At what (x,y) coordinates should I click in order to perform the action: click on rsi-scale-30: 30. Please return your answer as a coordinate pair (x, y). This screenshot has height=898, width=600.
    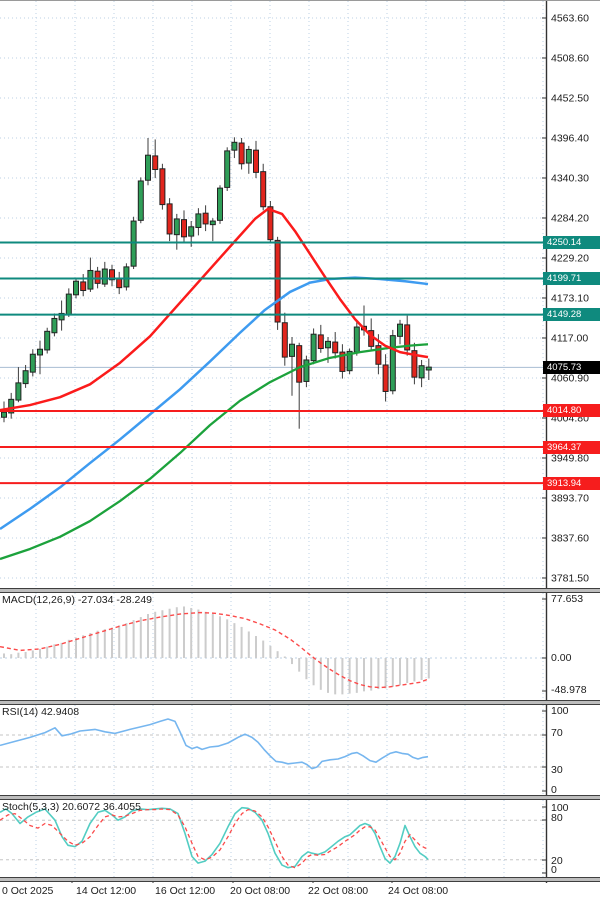
    Looking at the image, I should click on (557, 770).